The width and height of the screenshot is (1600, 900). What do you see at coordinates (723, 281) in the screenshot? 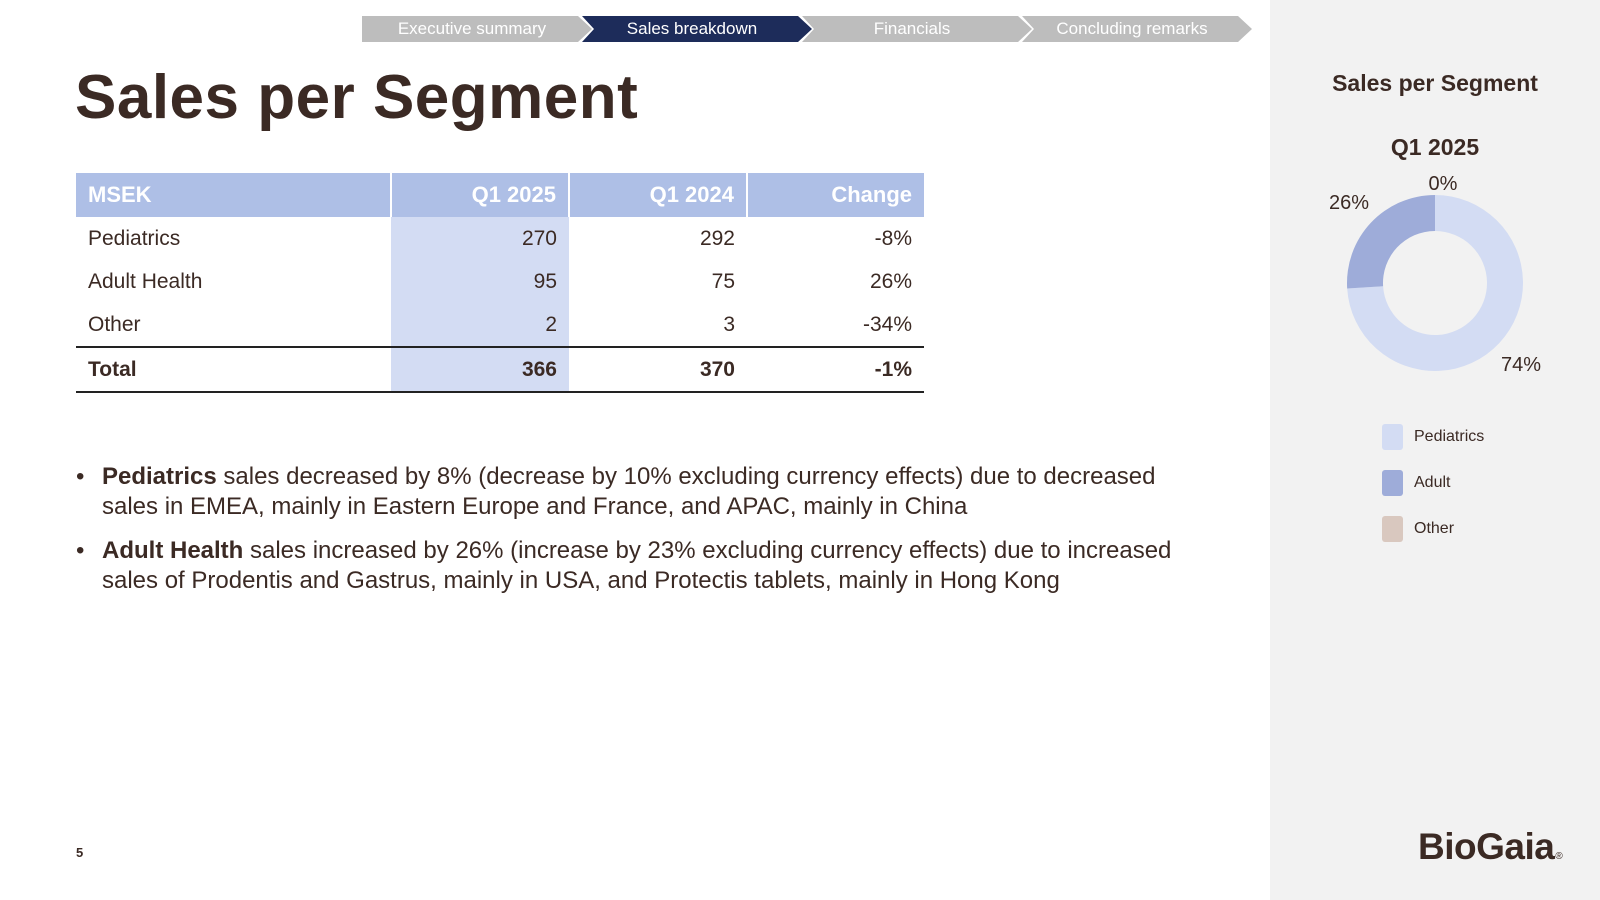
I see `cell-q1-2024: 75` at bounding box center [723, 281].